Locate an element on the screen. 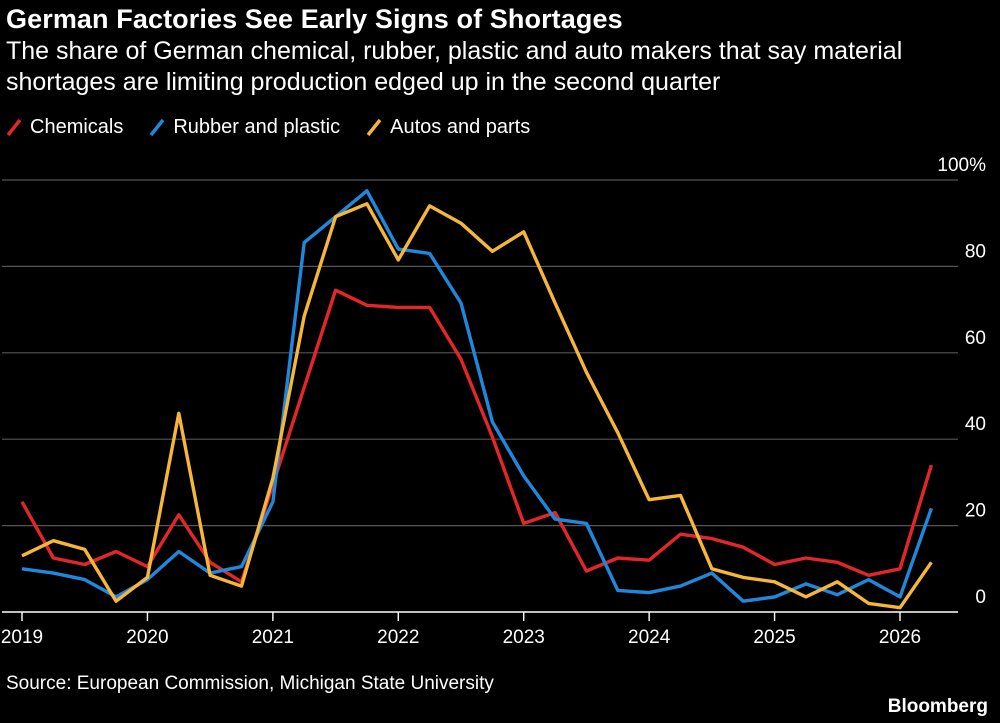  y-tick-label: 20 is located at coordinates (975, 511).